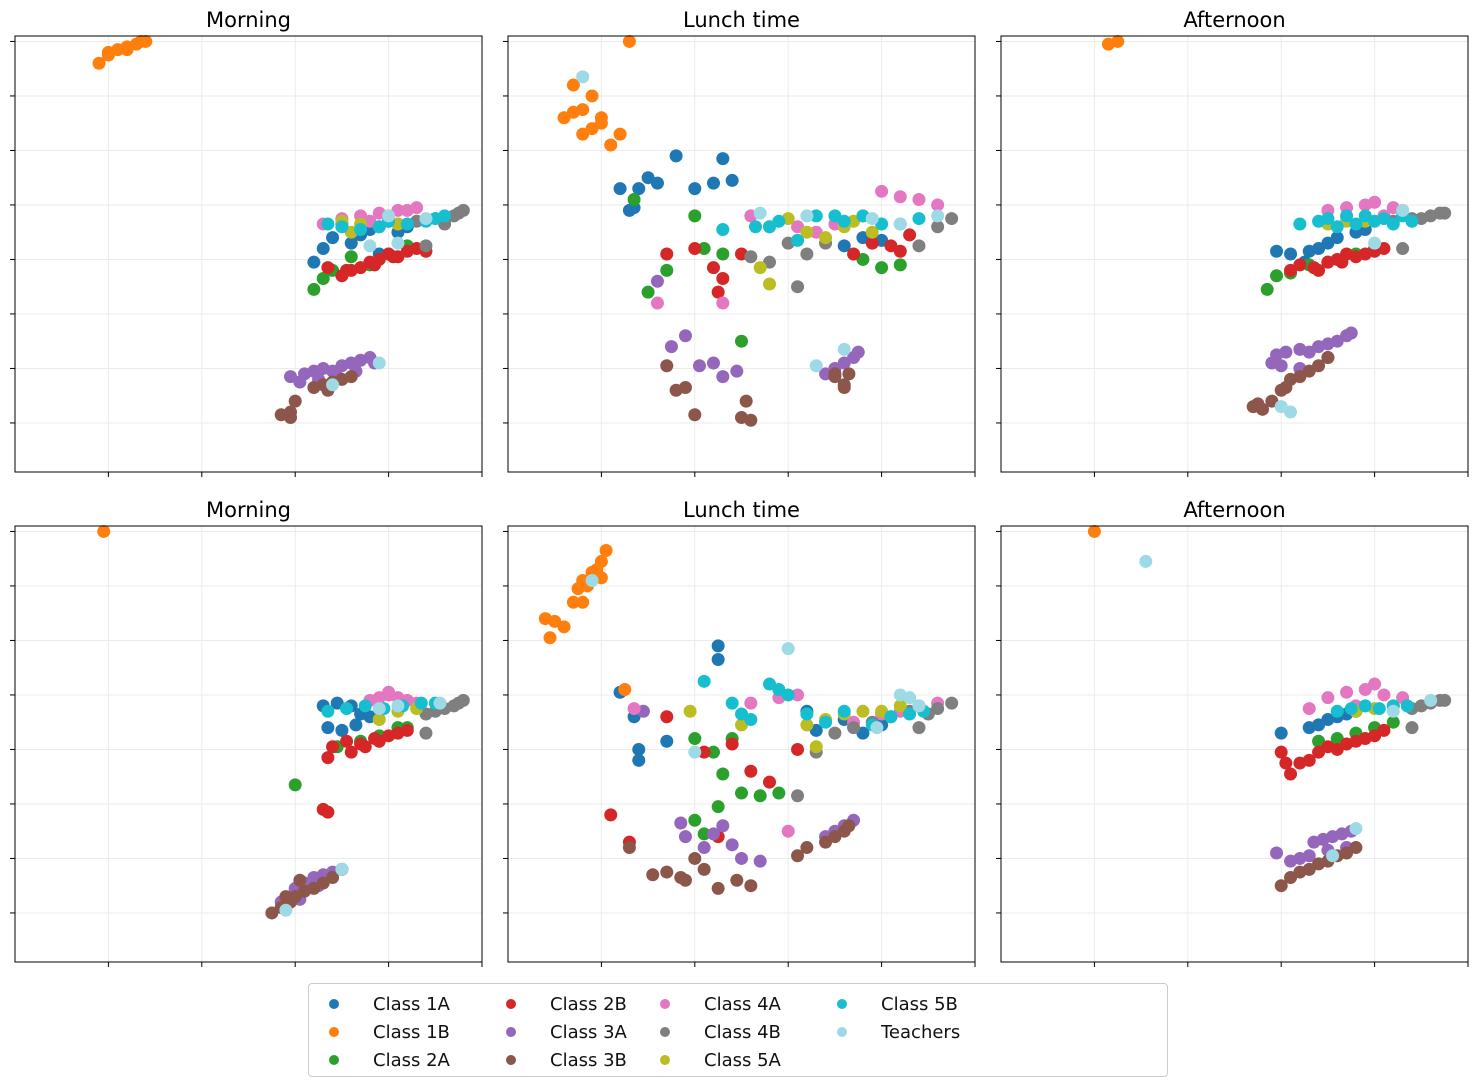 The image size is (1478, 1089). Describe the element at coordinates (742, 1060) in the screenshot. I see `legend-label: Class 5A` at that location.